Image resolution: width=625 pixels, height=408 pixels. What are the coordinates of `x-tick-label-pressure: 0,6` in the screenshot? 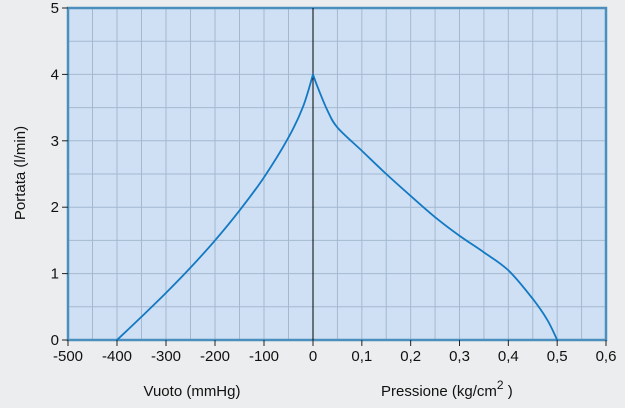 It's located at (606, 356).